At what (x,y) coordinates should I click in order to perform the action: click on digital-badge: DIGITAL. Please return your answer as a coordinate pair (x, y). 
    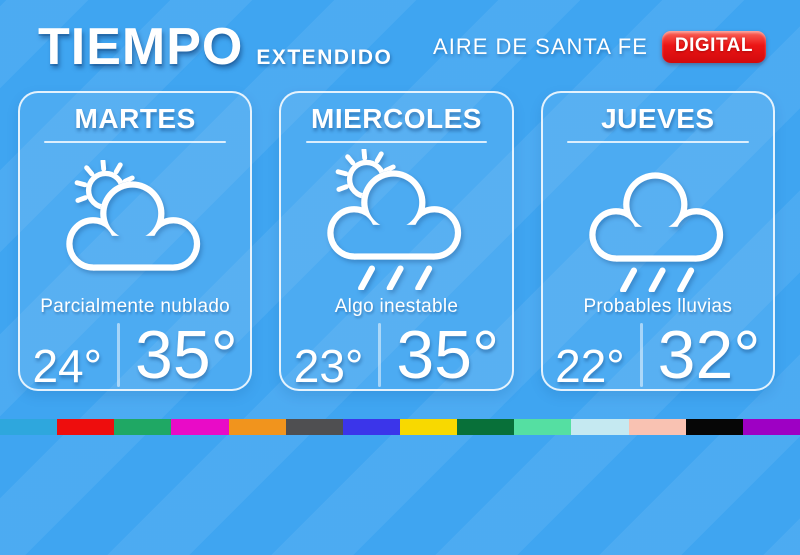
    Looking at the image, I should click on (713, 47).